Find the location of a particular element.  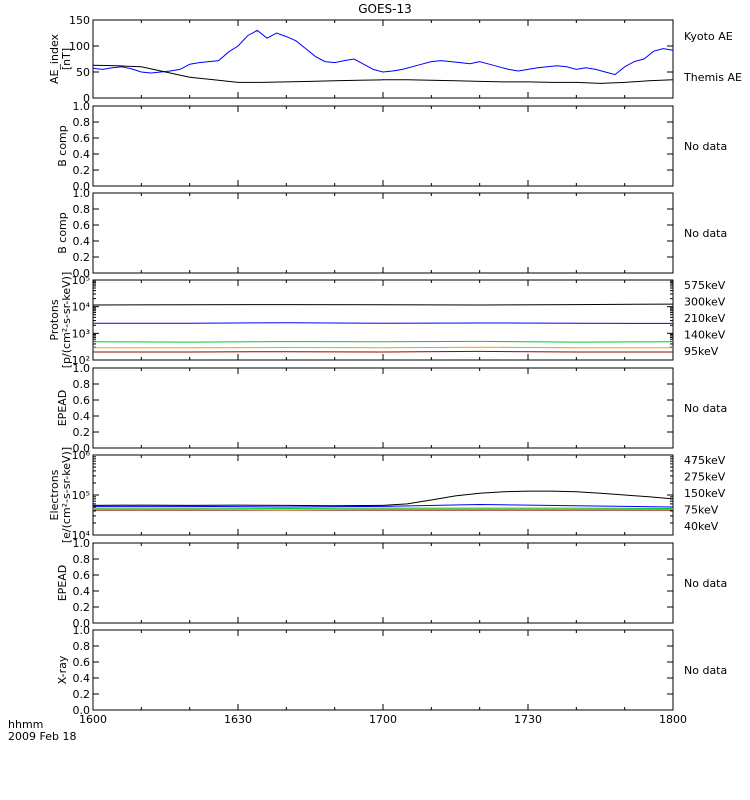

legend-entry: 575keV is located at coordinates (705, 285).